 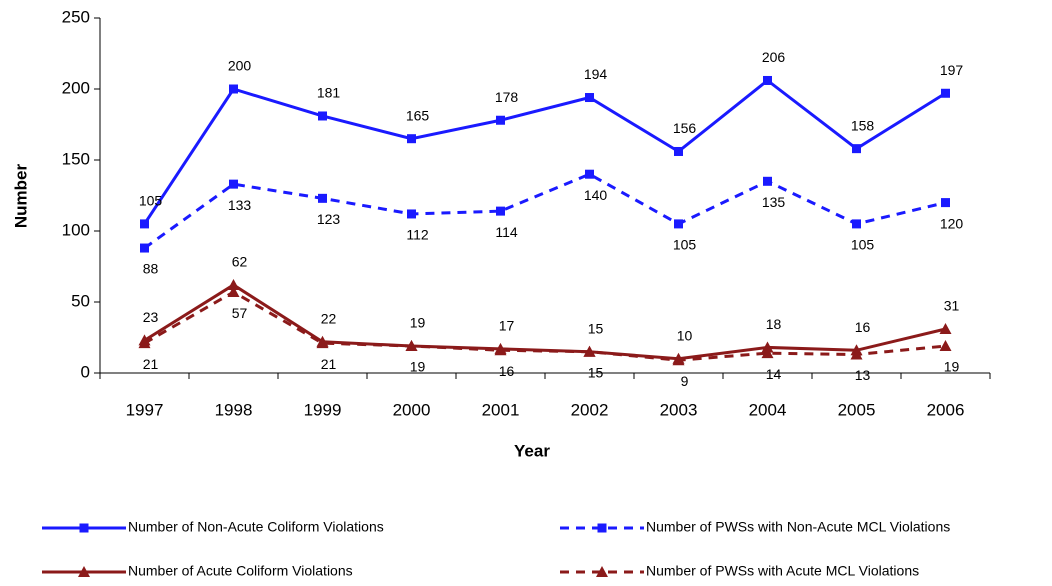 I want to click on legend-label: Number of Acute Coliform Violations, so click(x=240, y=571).